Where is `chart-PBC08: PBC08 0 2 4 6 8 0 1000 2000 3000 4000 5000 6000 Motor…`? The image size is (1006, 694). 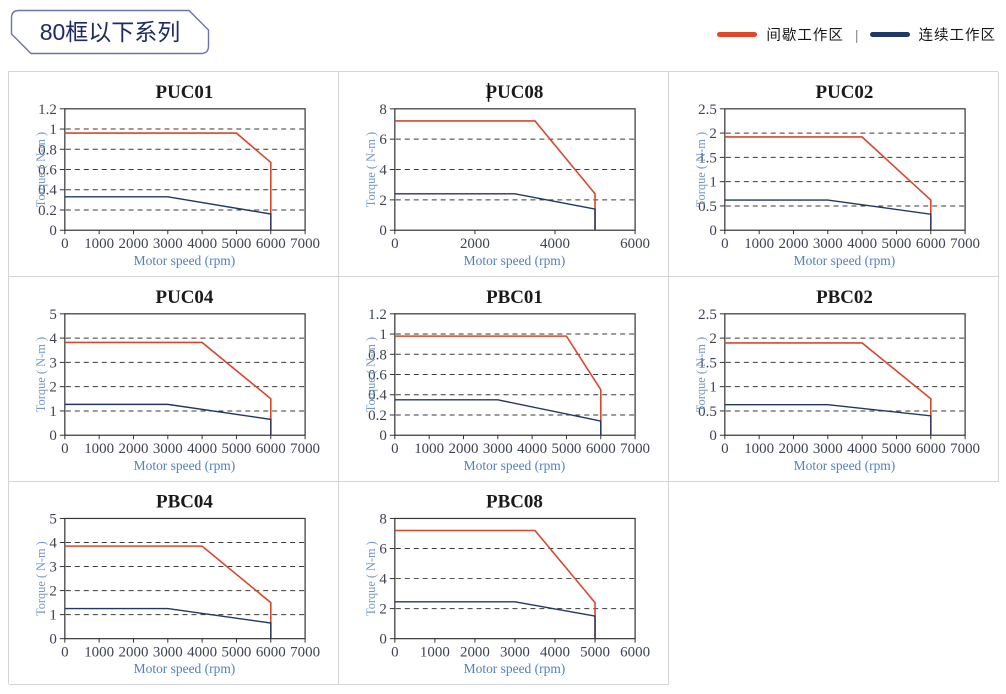
chart-PBC08: PBC08 0 2 4 6 8 0 1000 2000 3000 4000 5000 6000 Motor… is located at coordinates (507, 584).